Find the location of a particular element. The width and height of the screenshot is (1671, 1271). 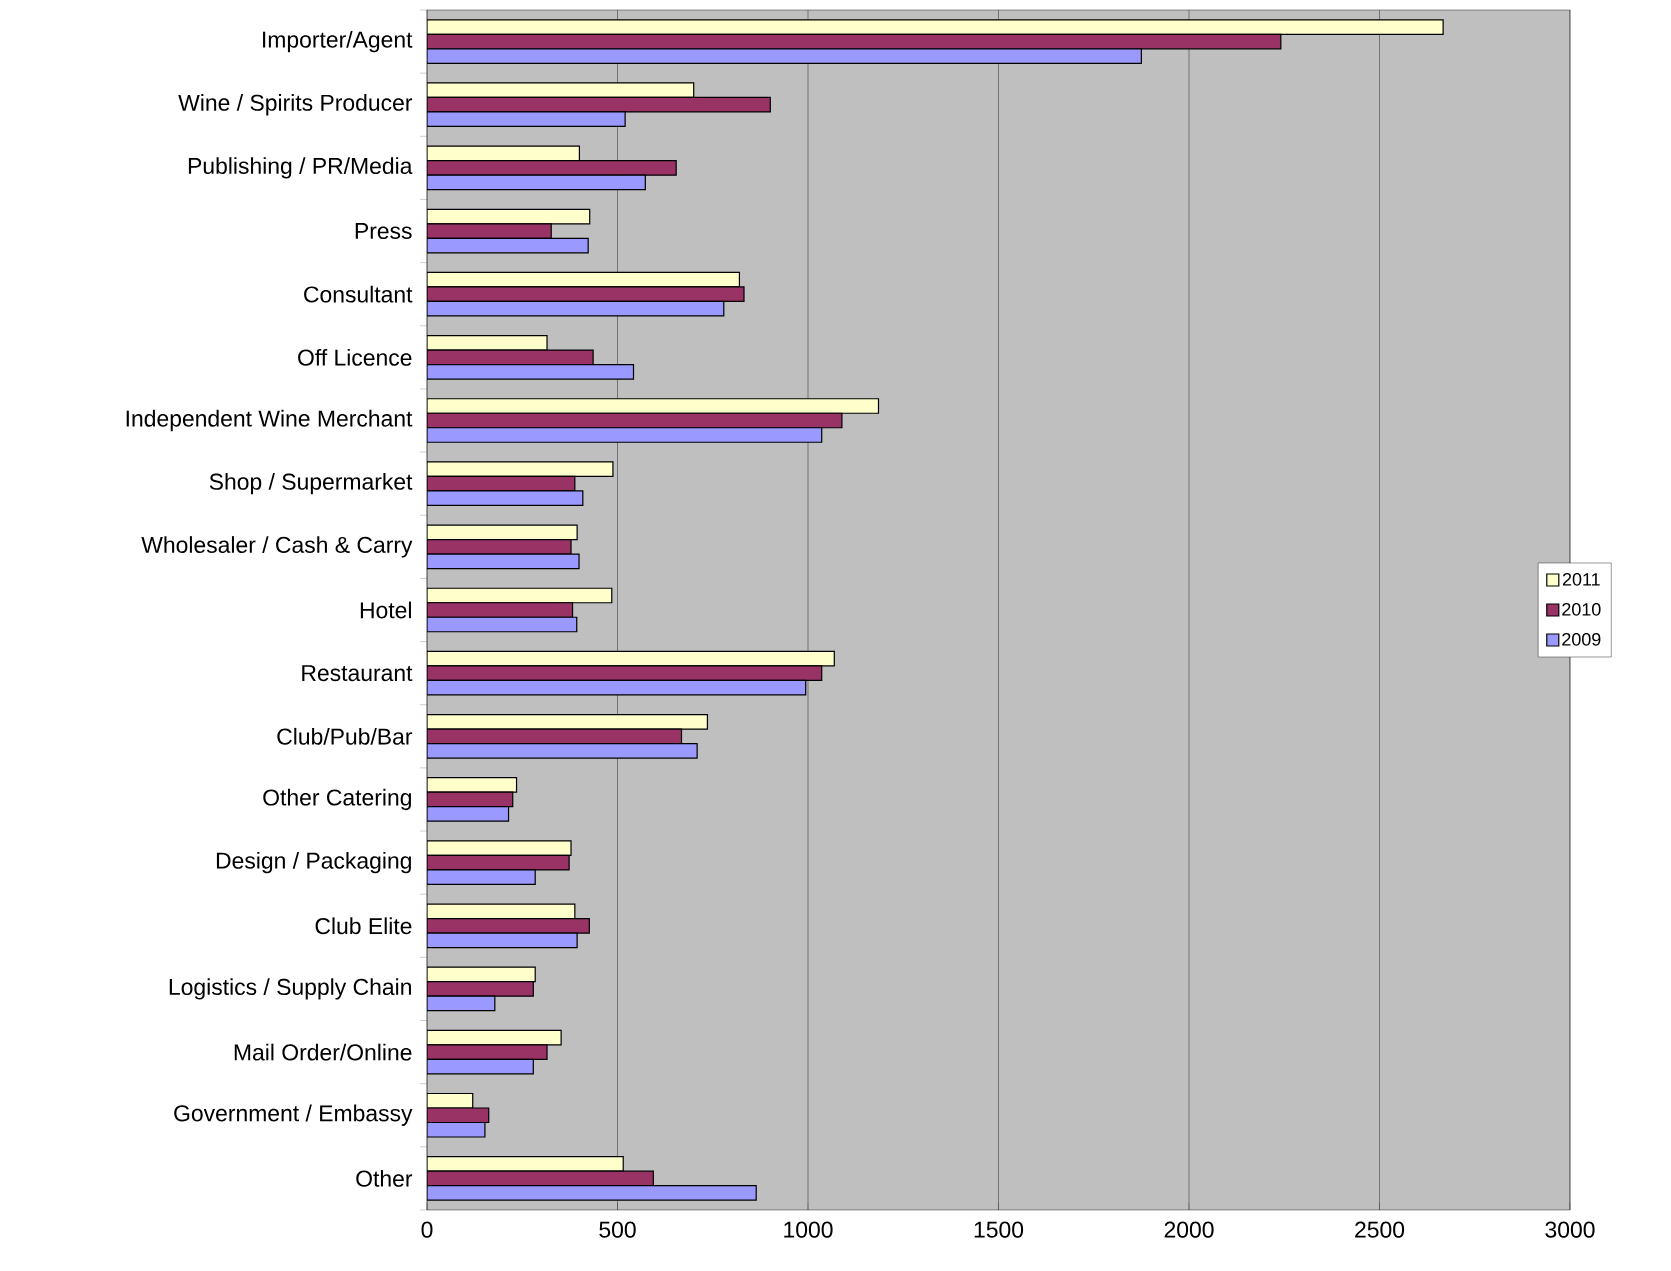

y-tick-label: Hotel is located at coordinates (385, 610).